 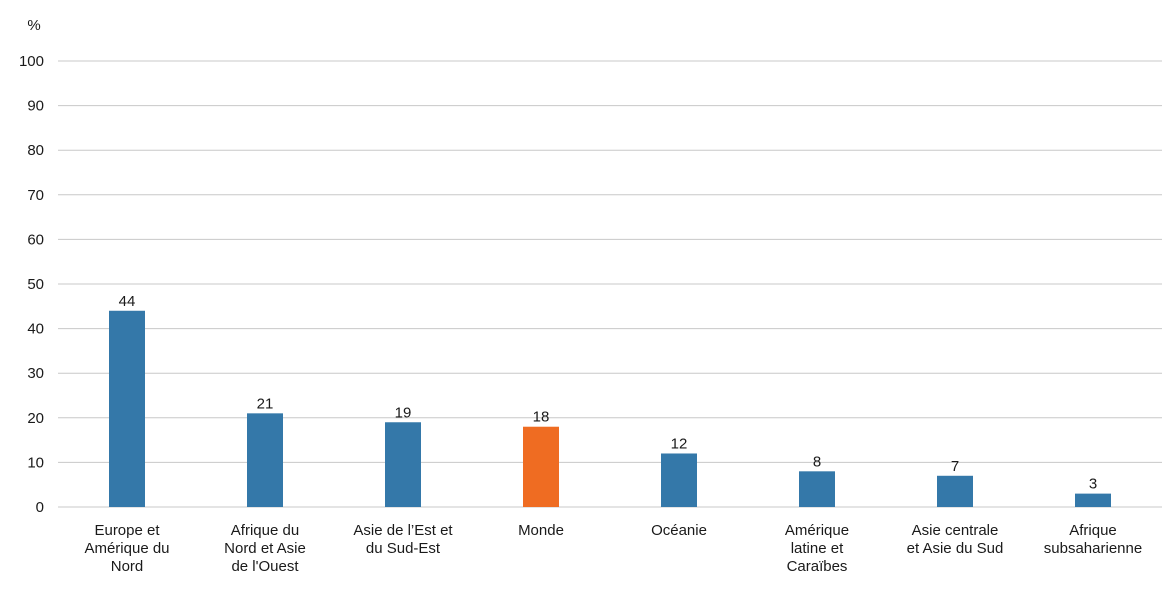 I want to click on y-tick-label: 100, so click(x=31, y=61).